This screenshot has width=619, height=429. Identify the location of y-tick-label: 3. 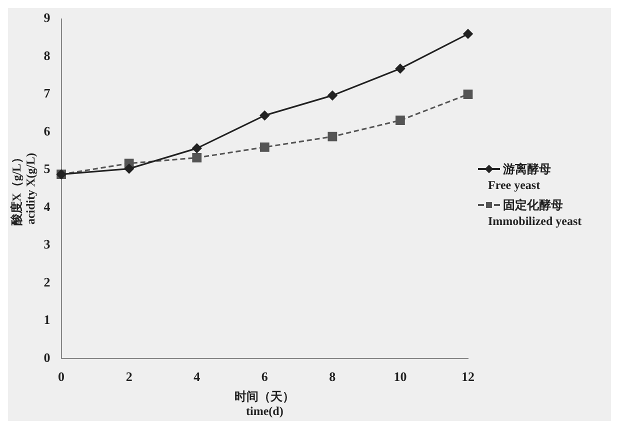
(47, 244).